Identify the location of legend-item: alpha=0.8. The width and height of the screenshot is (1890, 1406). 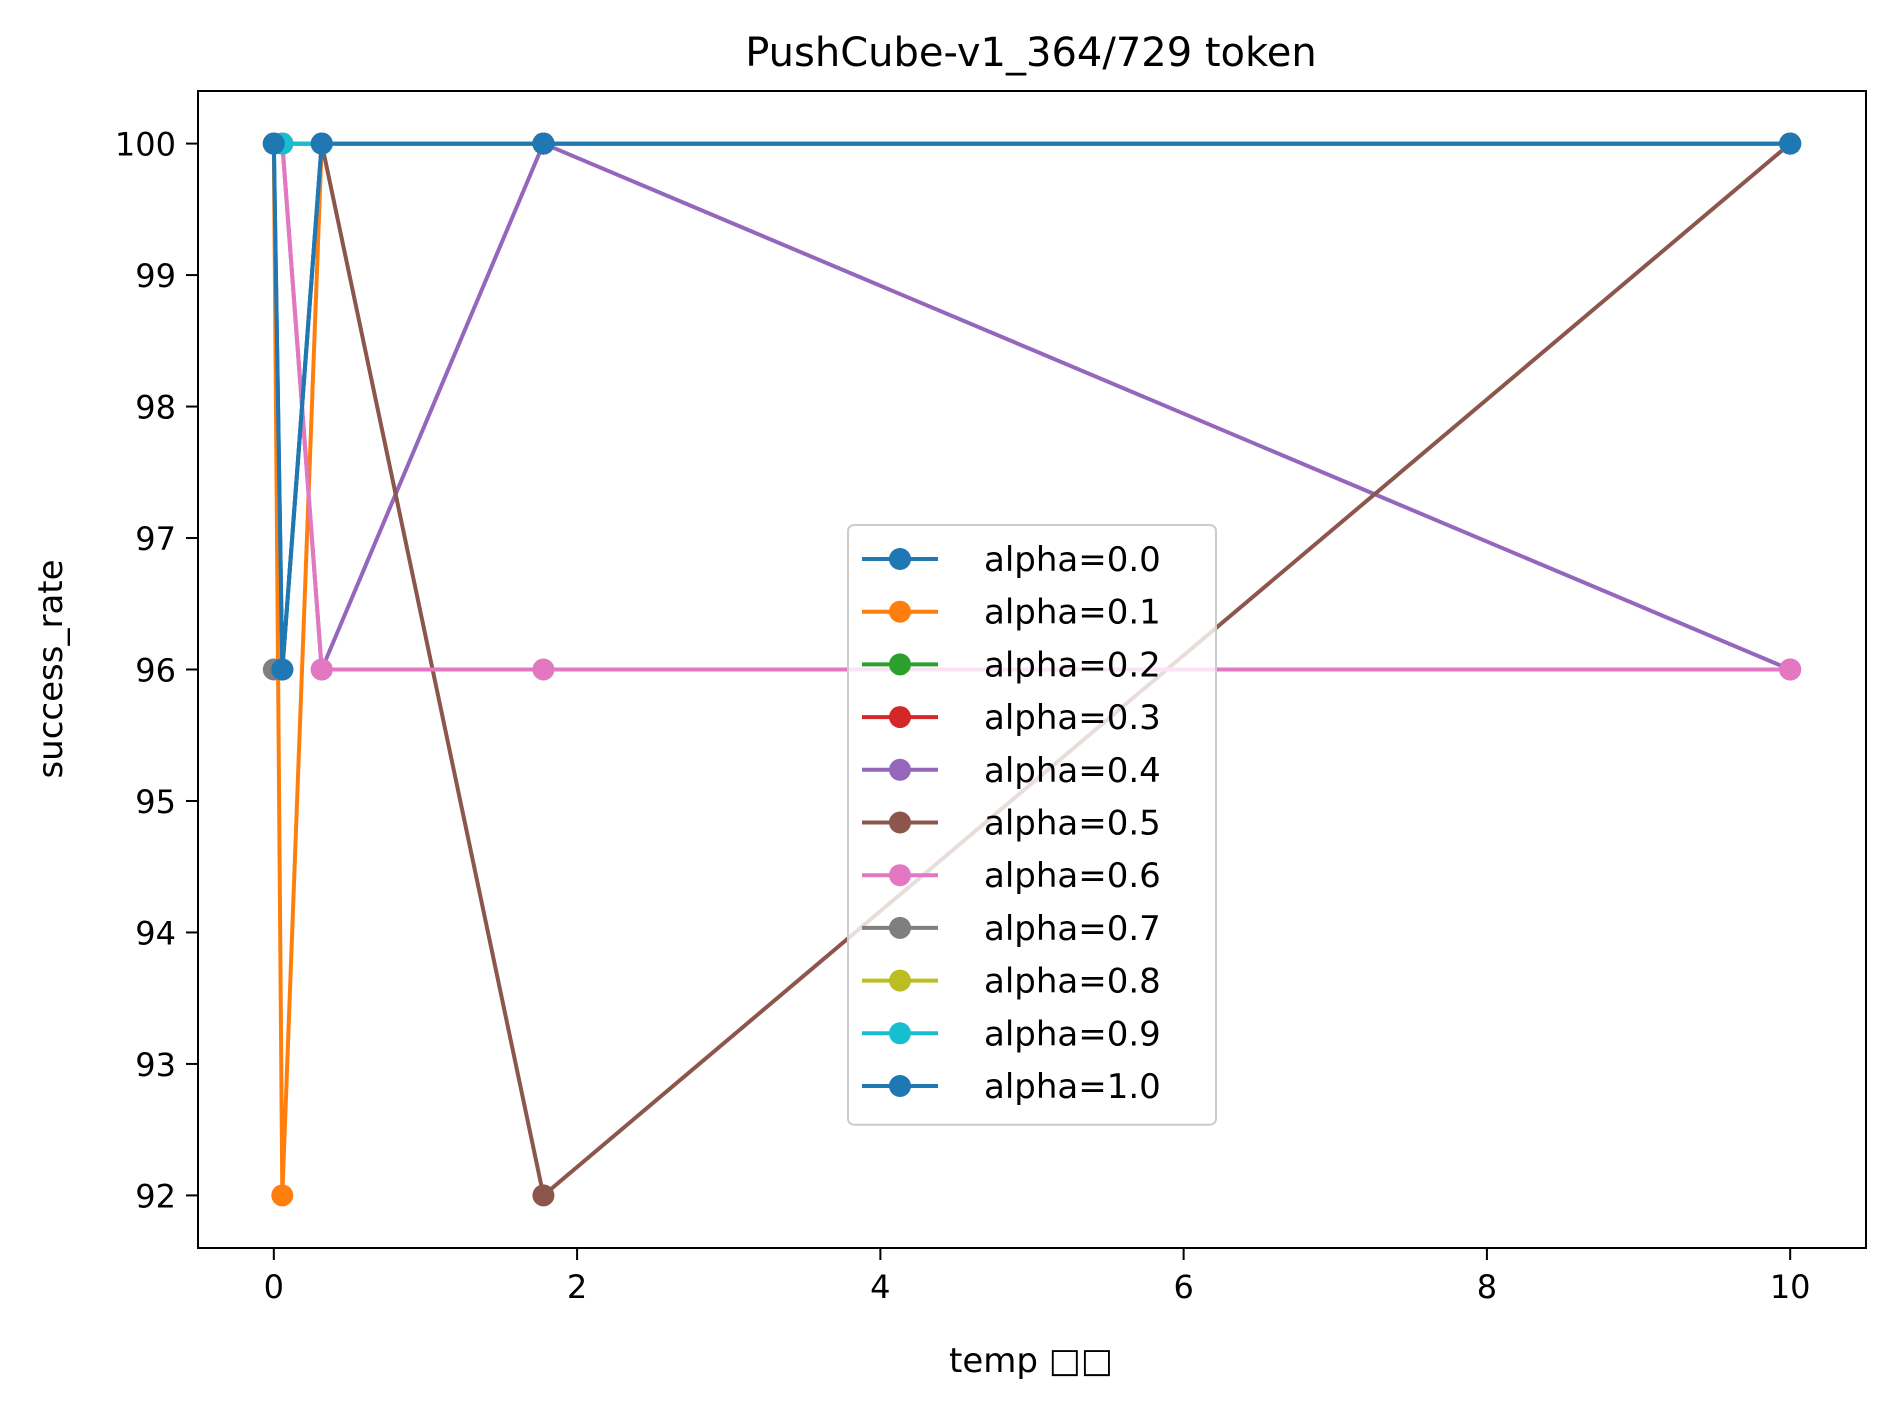
(1011, 982).